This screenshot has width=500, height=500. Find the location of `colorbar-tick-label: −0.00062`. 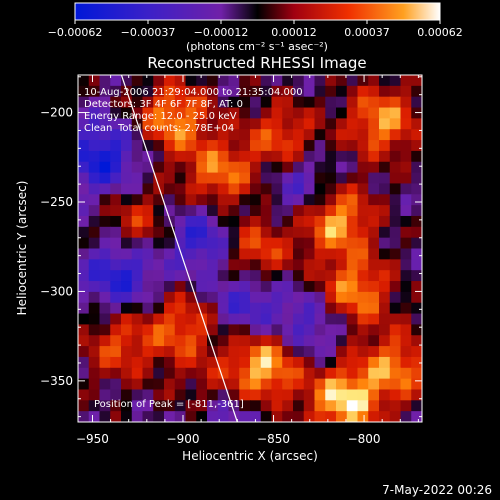

colorbar-tick-label: −0.00062 is located at coordinates (75, 32).